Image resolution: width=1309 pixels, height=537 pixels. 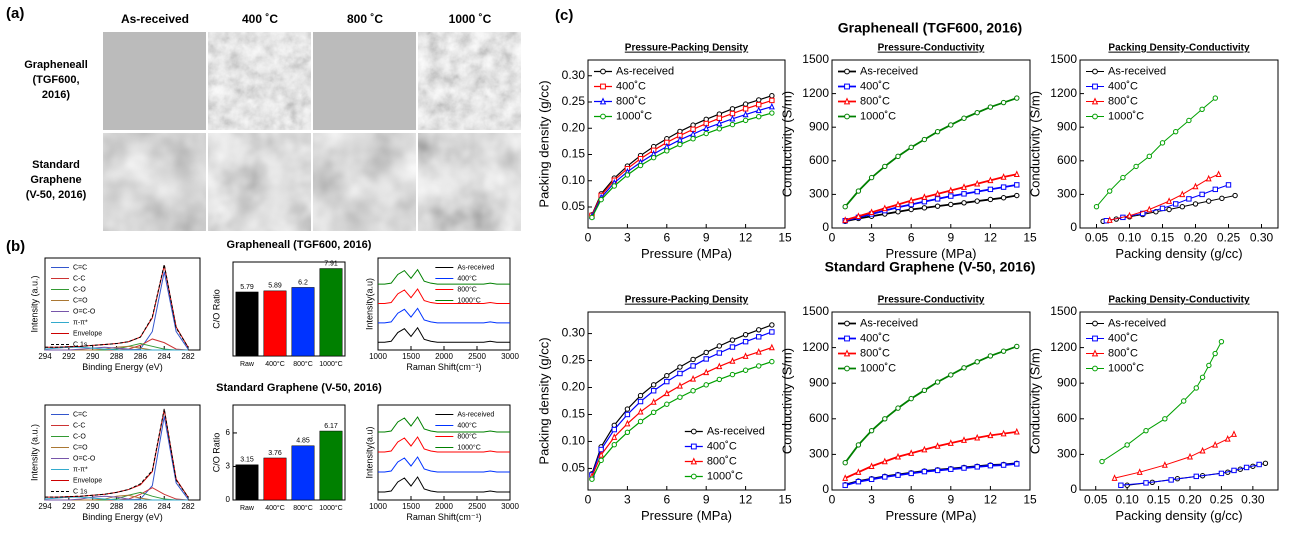 I want to click on x-tick-label: 294, so click(x=45, y=356).